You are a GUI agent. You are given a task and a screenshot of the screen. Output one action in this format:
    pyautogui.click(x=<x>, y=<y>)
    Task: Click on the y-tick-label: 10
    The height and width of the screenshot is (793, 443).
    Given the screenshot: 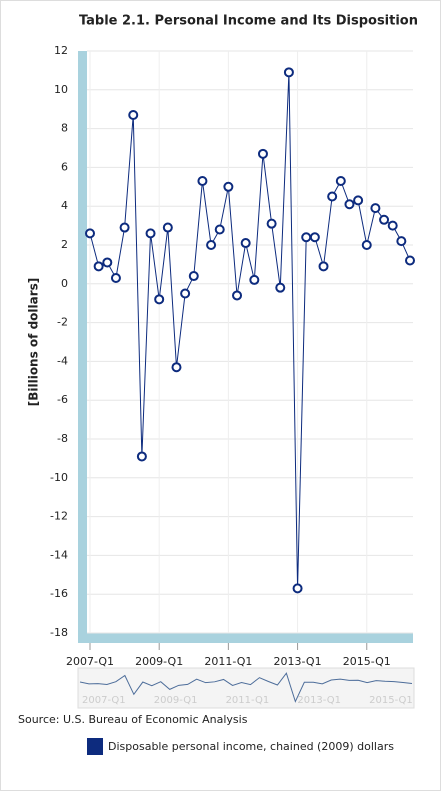 What is the action you would take?
    pyautogui.click(x=61, y=89)
    